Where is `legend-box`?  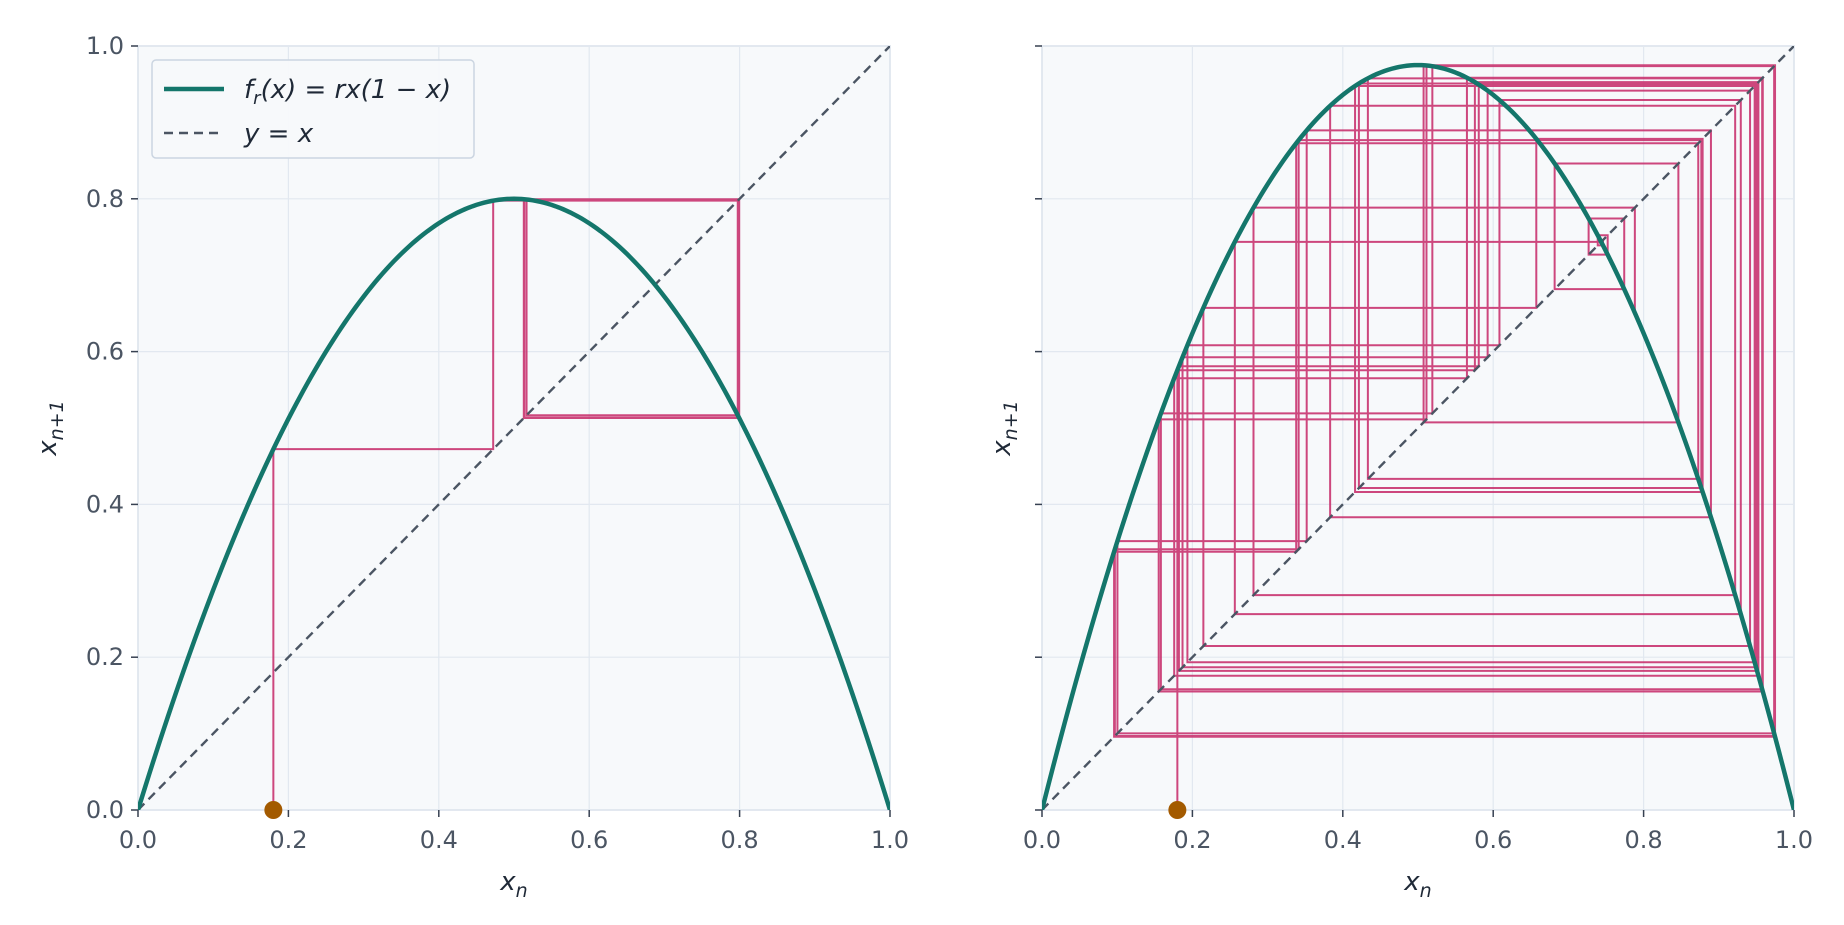 legend-box is located at coordinates (313, 109).